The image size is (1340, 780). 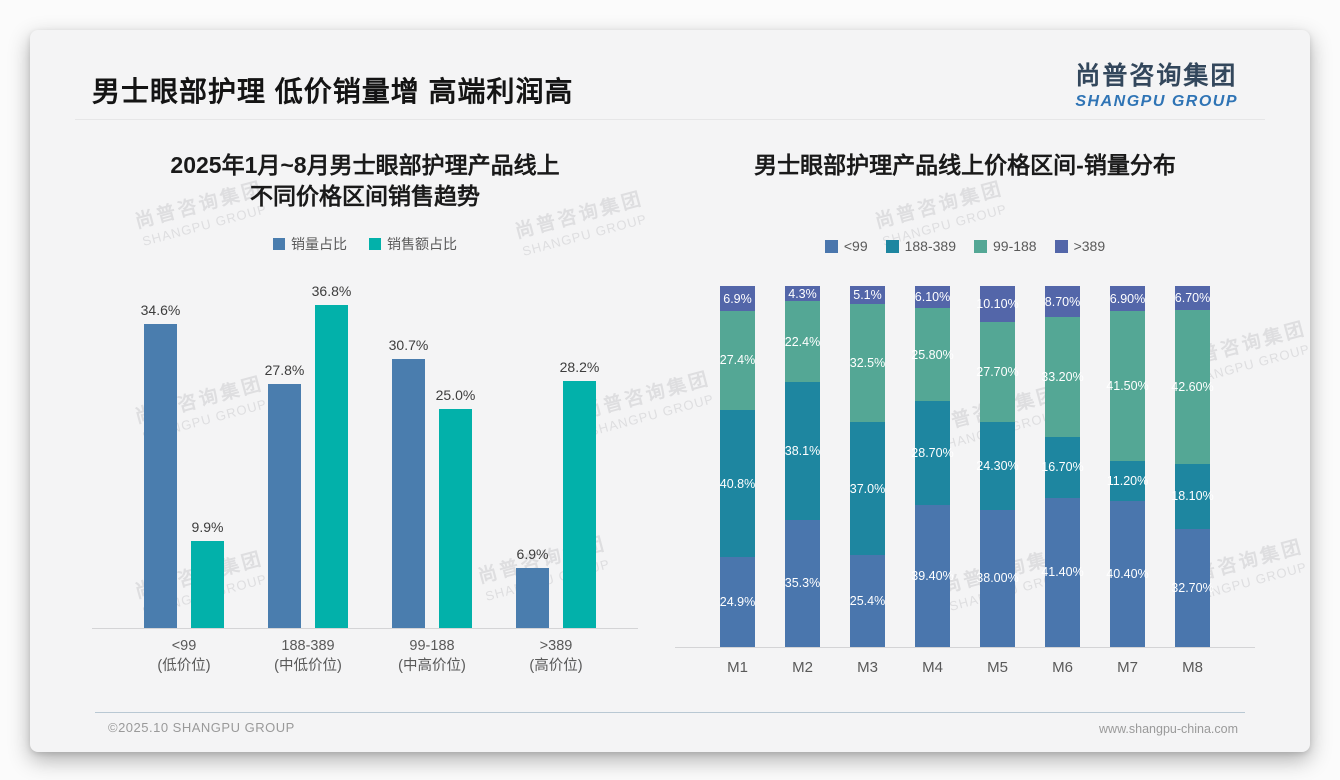 I want to click on segment-value-label: 16.70%, so click(x=1062, y=467).